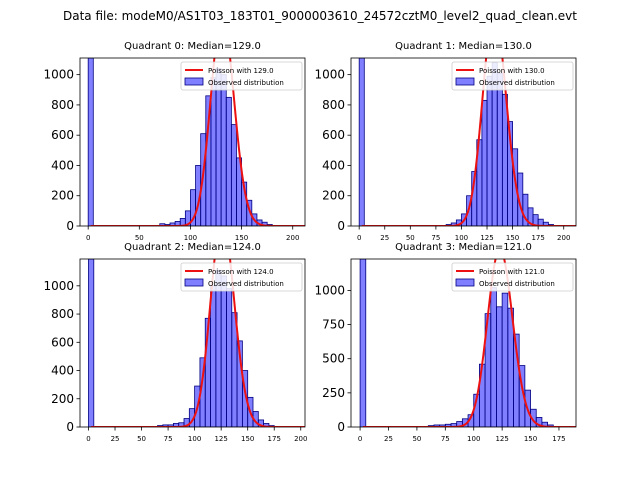 The width and height of the screenshot is (640, 480). What do you see at coordinates (463, 46) in the screenshot?
I see `chart-title: Quadrant 1: Median=130.0` at bounding box center [463, 46].